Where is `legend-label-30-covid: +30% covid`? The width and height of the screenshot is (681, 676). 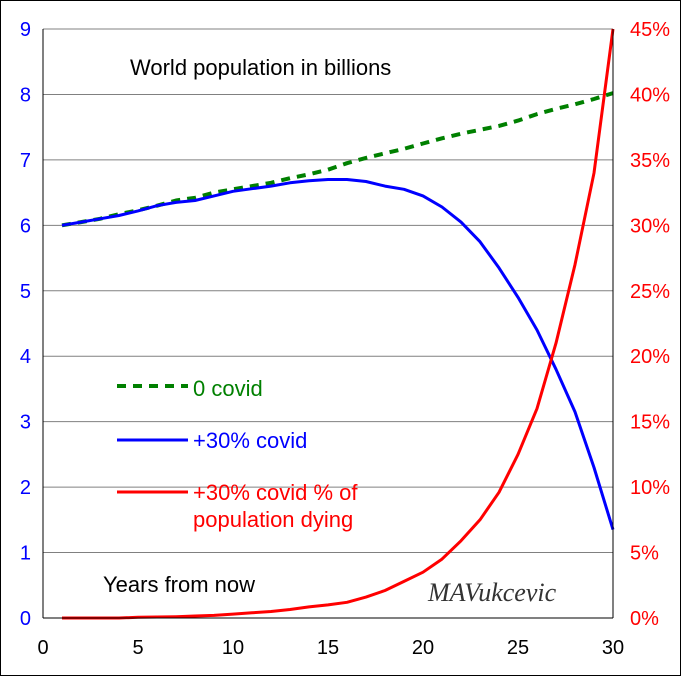
legend-label-30-covid: +30% covid is located at coordinates (250, 440).